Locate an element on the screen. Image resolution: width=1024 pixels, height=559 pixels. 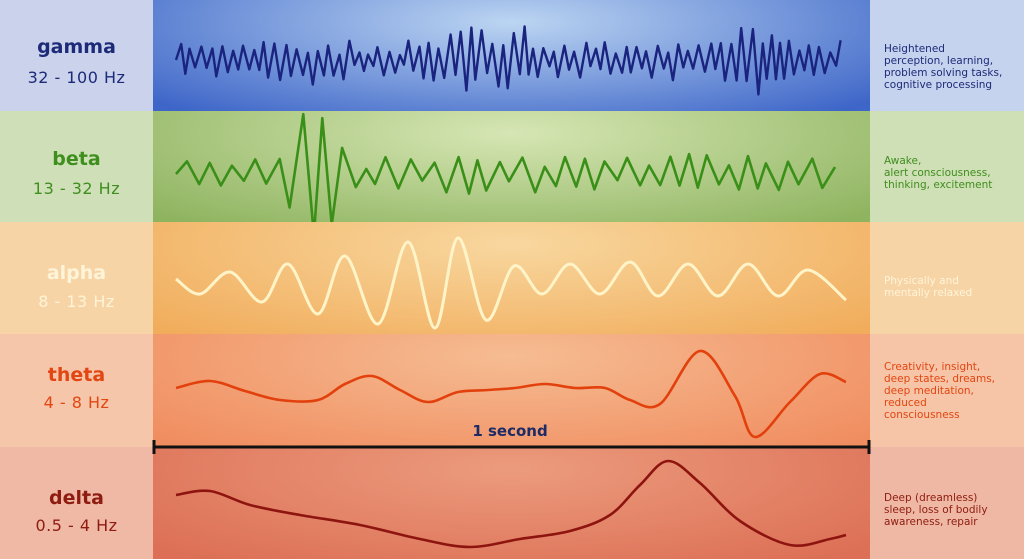
band-beta-wave is located at coordinates (506, 167).